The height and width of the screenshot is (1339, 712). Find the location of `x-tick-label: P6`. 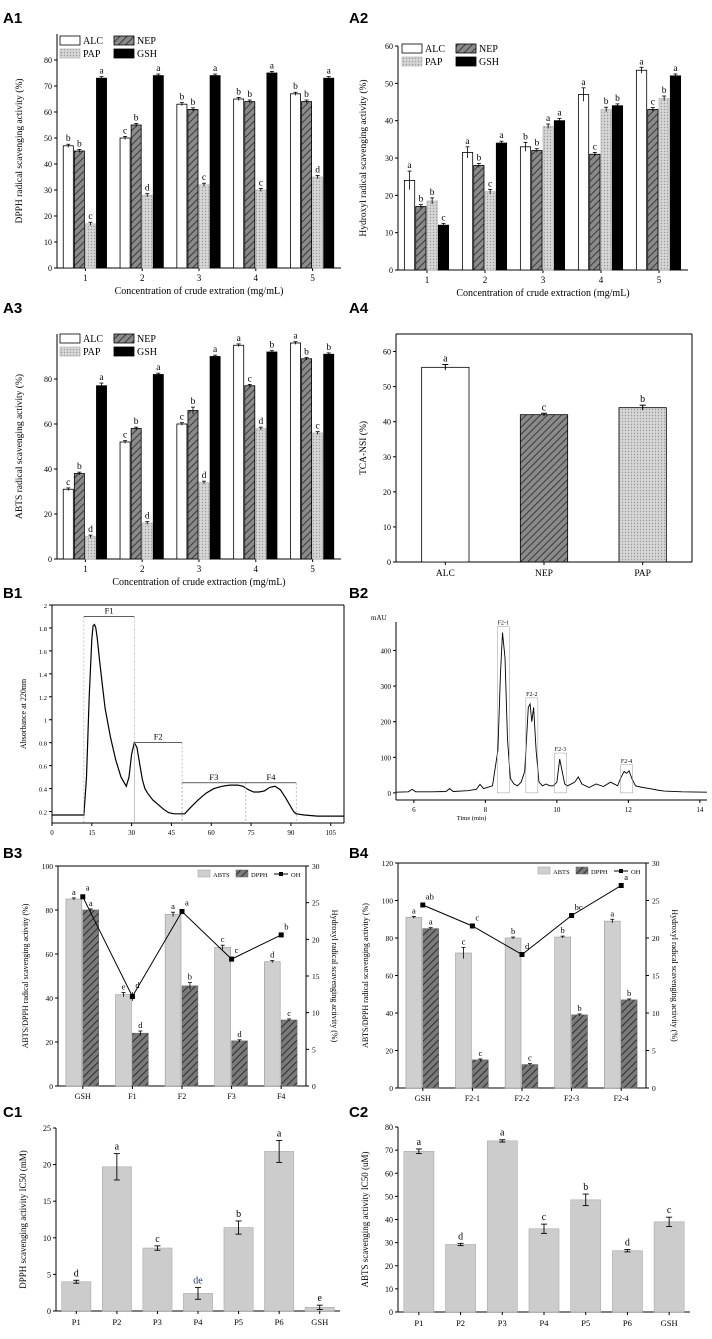

x-tick-label: P6 is located at coordinates (279, 1322).